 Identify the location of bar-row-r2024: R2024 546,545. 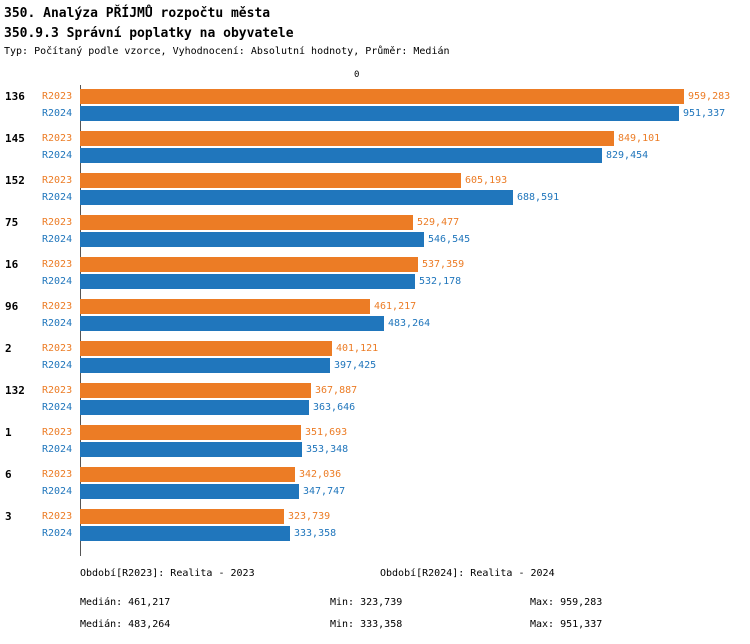
(375, 239).